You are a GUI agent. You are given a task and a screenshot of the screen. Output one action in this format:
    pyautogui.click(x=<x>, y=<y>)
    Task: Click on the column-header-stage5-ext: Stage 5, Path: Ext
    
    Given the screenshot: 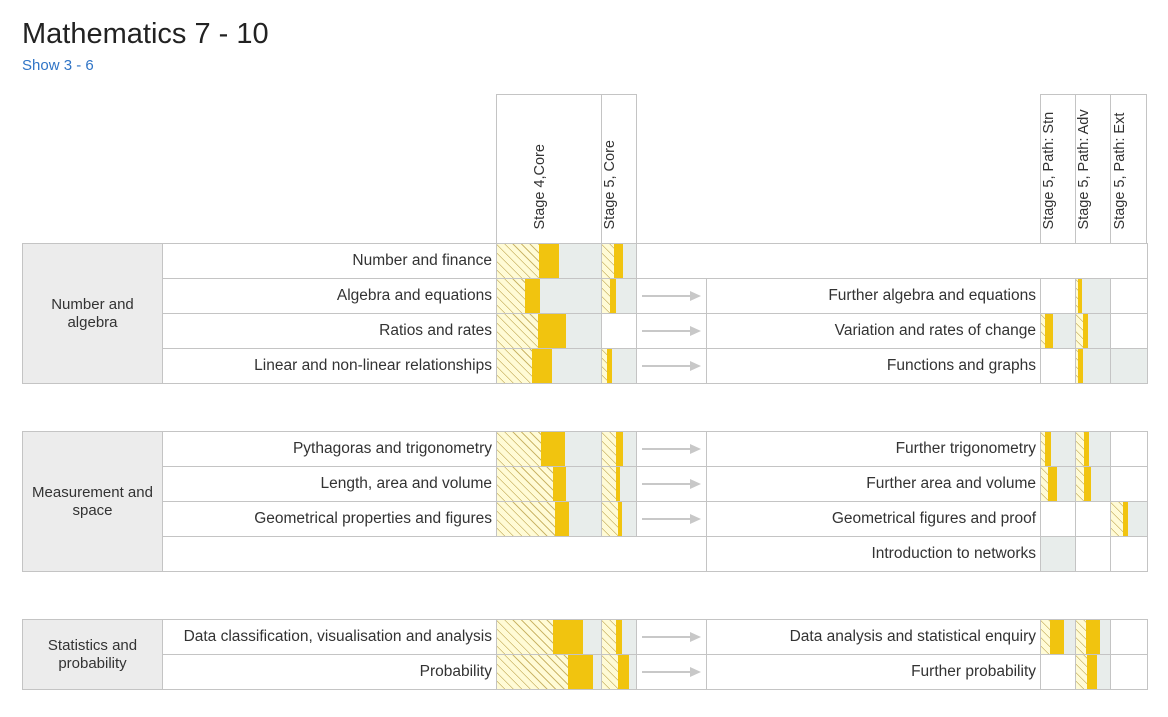 What is the action you would take?
    pyautogui.click(x=1128, y=168)
    